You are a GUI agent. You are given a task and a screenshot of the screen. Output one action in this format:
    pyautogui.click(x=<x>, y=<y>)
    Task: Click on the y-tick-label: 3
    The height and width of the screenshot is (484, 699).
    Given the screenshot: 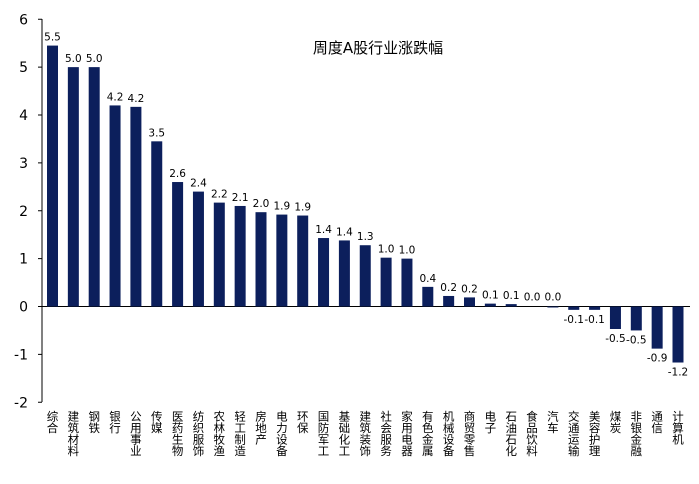 What is the action you would take?
    pyautogui.click(x=23, y=164)
    